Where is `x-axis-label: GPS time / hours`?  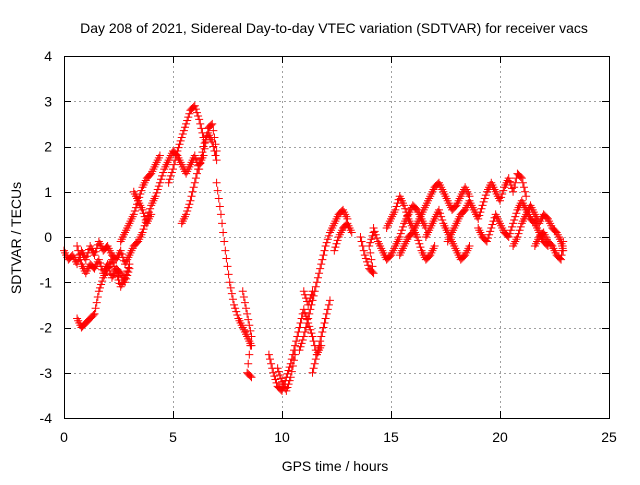
x-axis-label: GPS time / hours is located at coordinates (335, 466).